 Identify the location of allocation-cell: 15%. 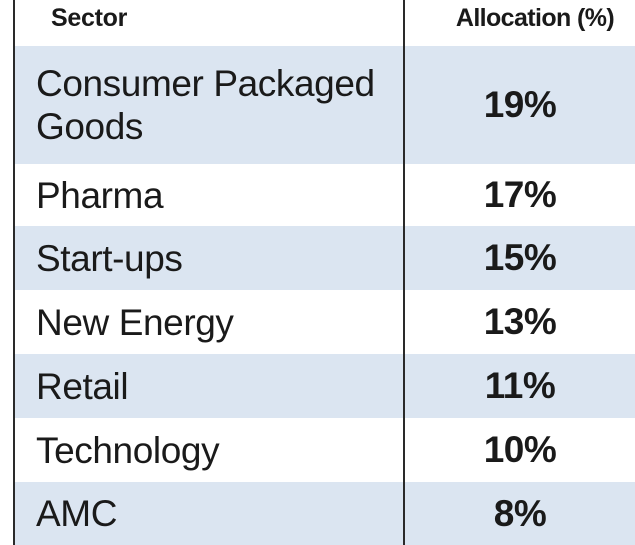
(520, 257).